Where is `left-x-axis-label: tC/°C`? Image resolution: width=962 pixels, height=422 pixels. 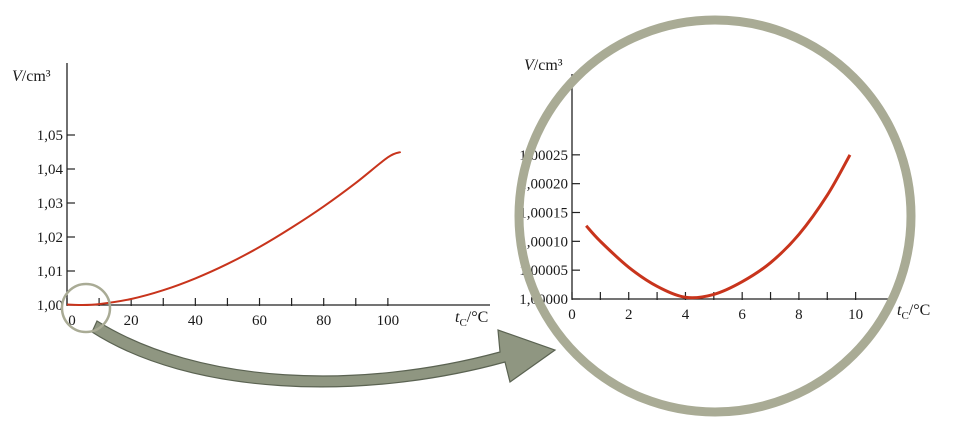 left-x-axis-label: tC/°C is located at coordinates (471, 319).